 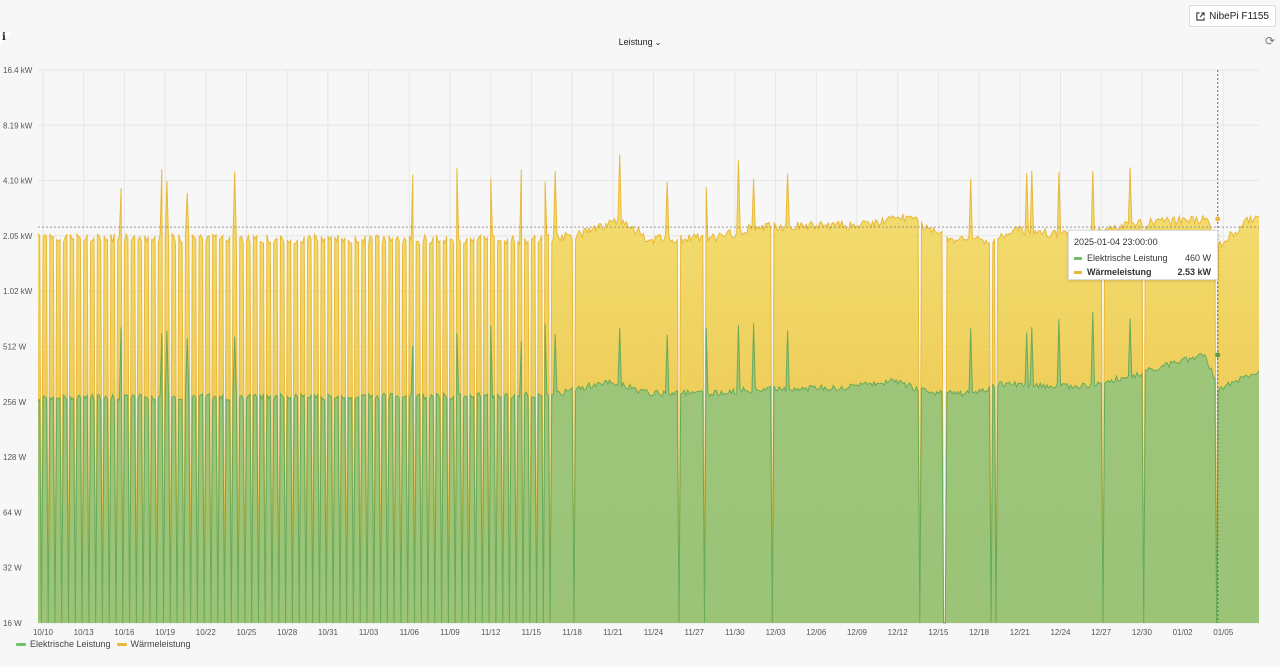 I want to click on legend-label-electric: Elektrische Leistung, so click(x=70, y=644).